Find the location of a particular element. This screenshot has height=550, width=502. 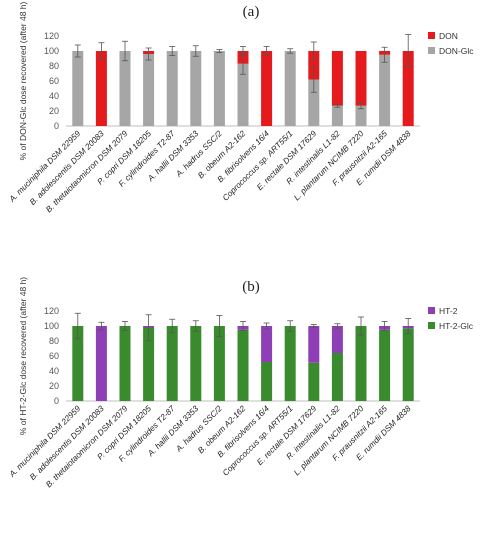

legend-item: DON is located at coordinates (443, 36).